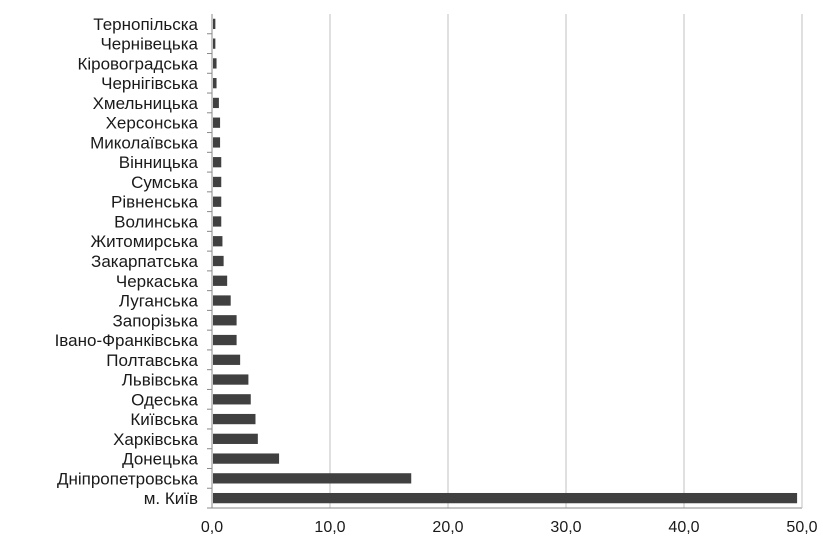 This screenshot has width=823, height=548. I want to click on category-label: Вінницька, so click(159, 162).